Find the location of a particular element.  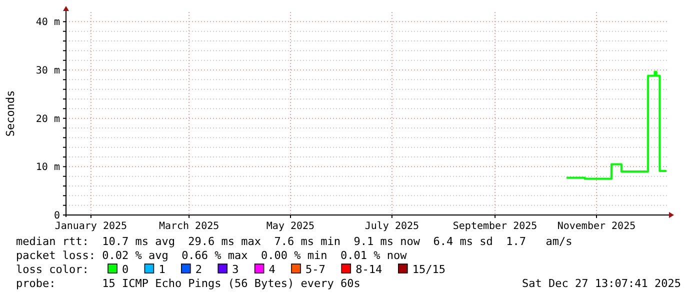

y-tick-label: 20 m is located at coordinates (48, 119).